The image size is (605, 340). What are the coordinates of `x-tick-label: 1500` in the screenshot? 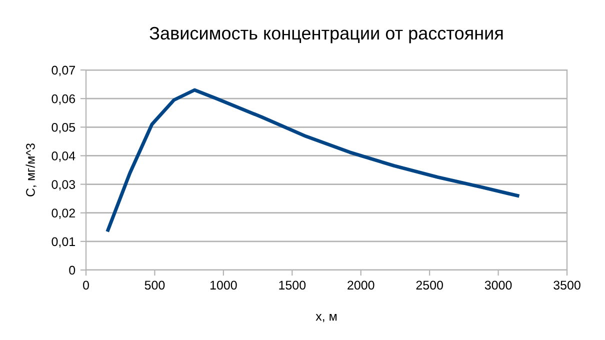 It's located at (292, 285).